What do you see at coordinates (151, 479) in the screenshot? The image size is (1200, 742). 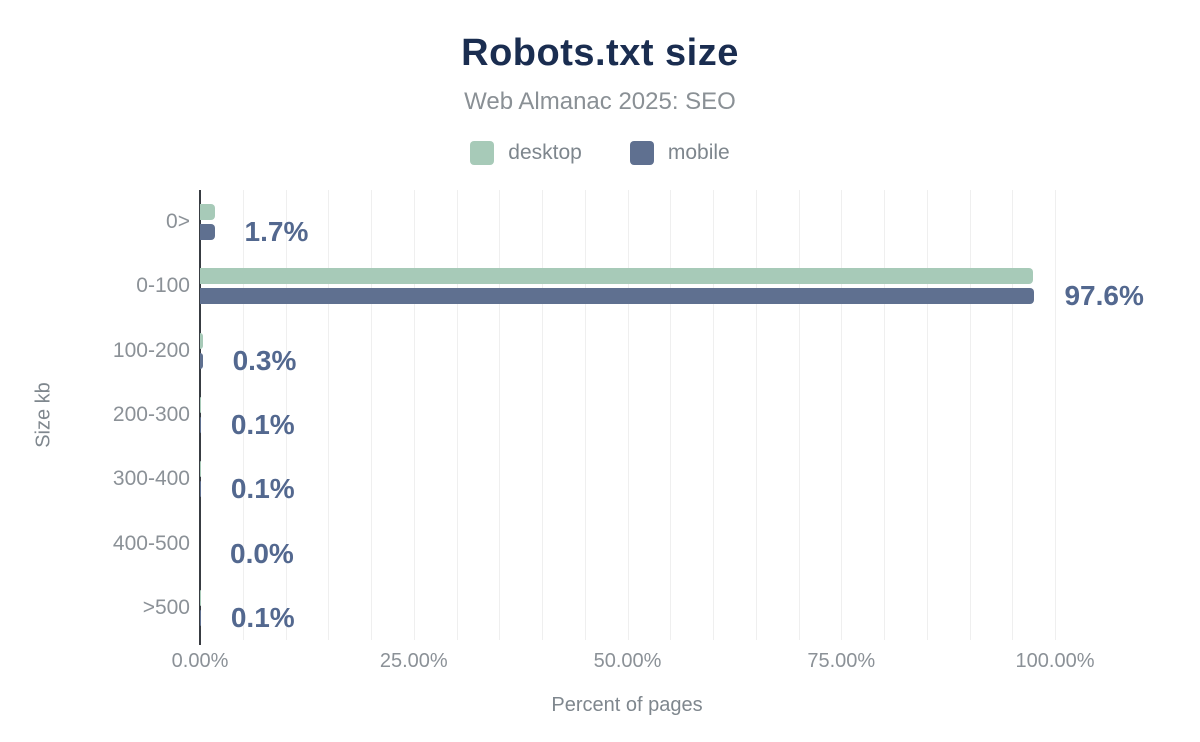 I see `category-label-300-400: 300-400` at bounding box center [151, 479].